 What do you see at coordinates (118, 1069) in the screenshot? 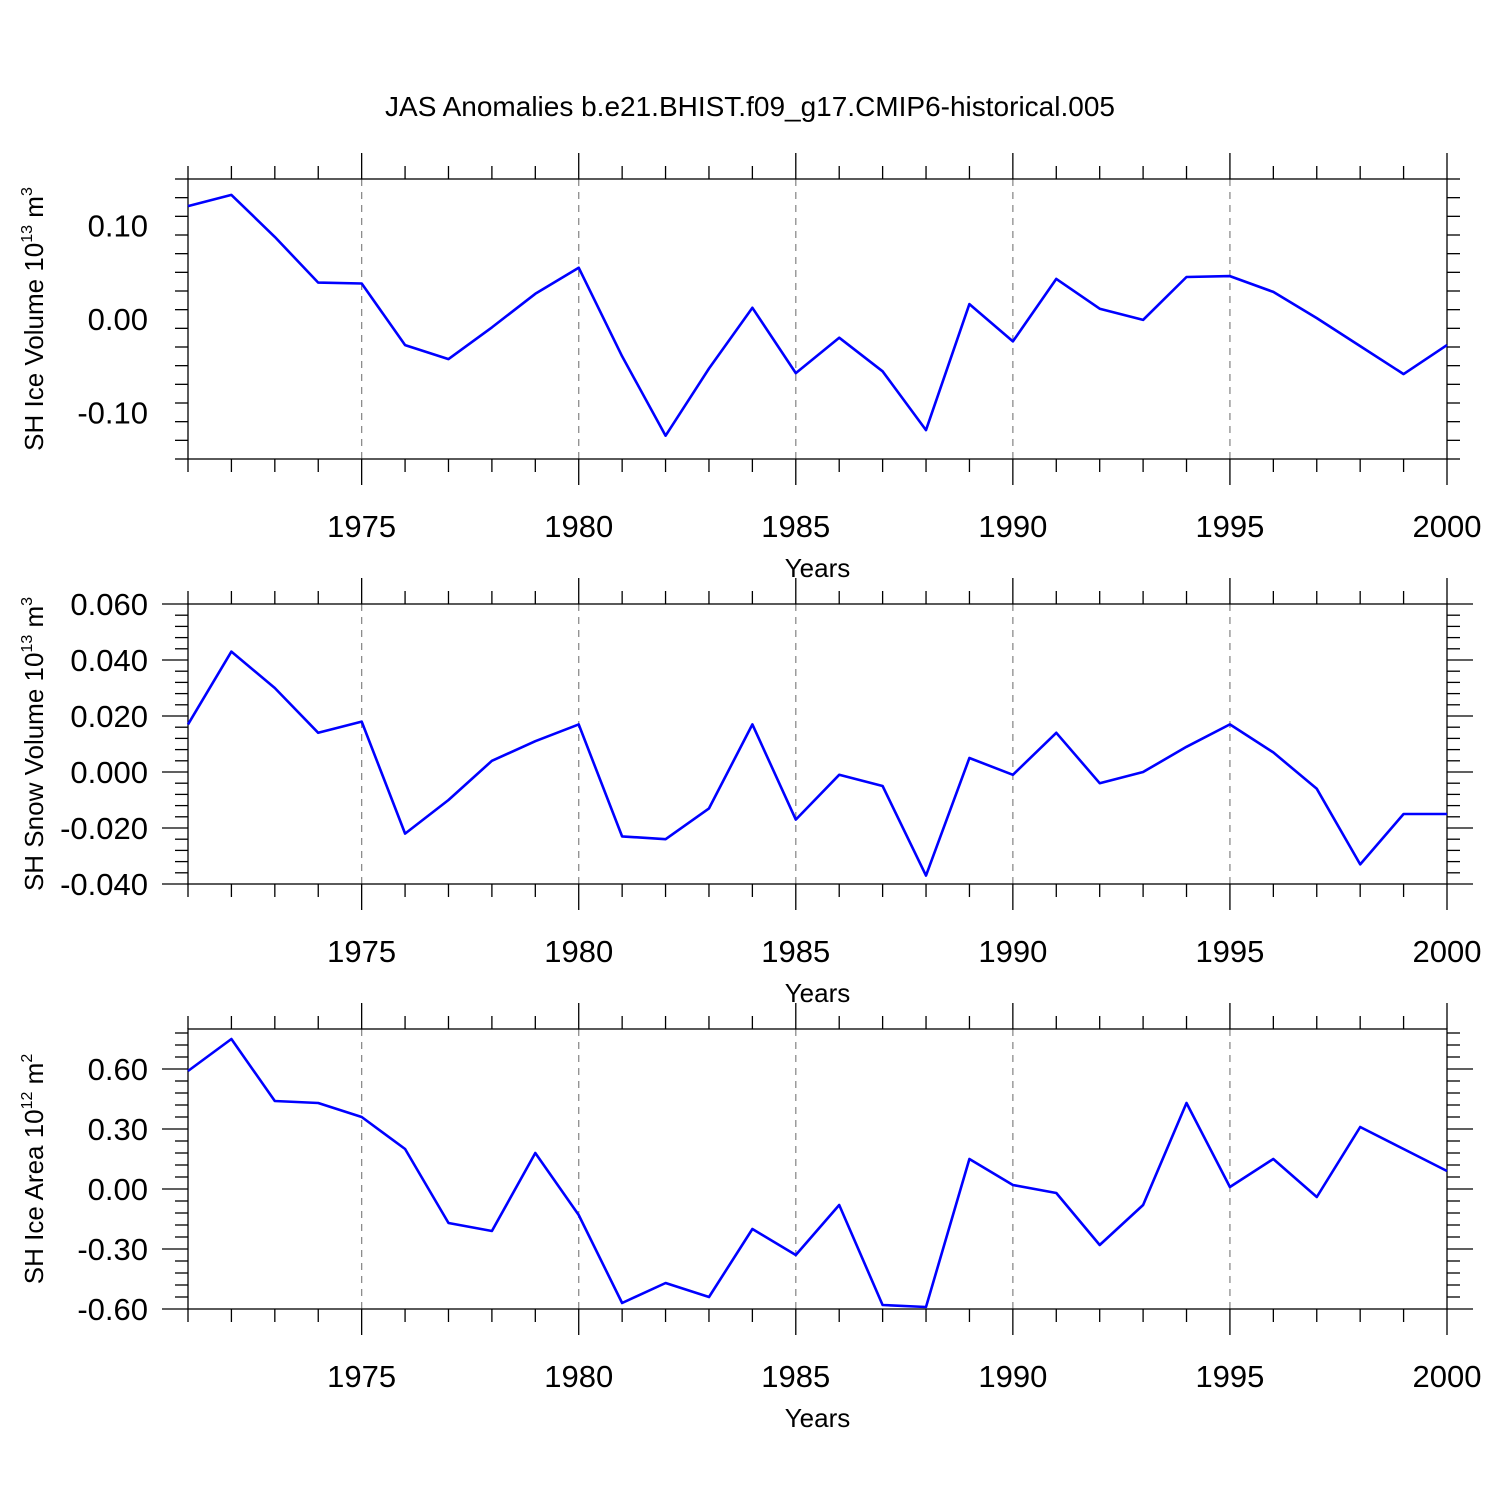
I see `y-tick-label: 0.60` at bounding box center [118, 1069].